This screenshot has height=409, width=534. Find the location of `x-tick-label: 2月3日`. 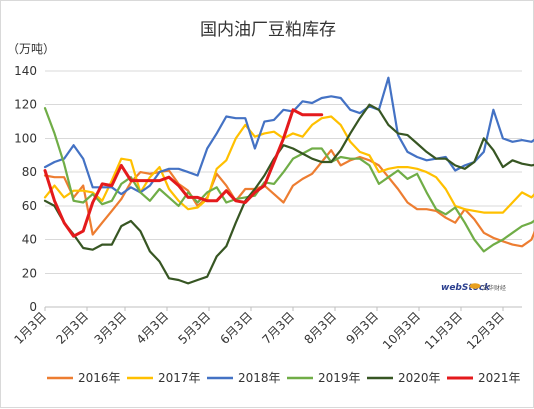

x-tick-label: 2月3日 is located at coordinates (72, 328).